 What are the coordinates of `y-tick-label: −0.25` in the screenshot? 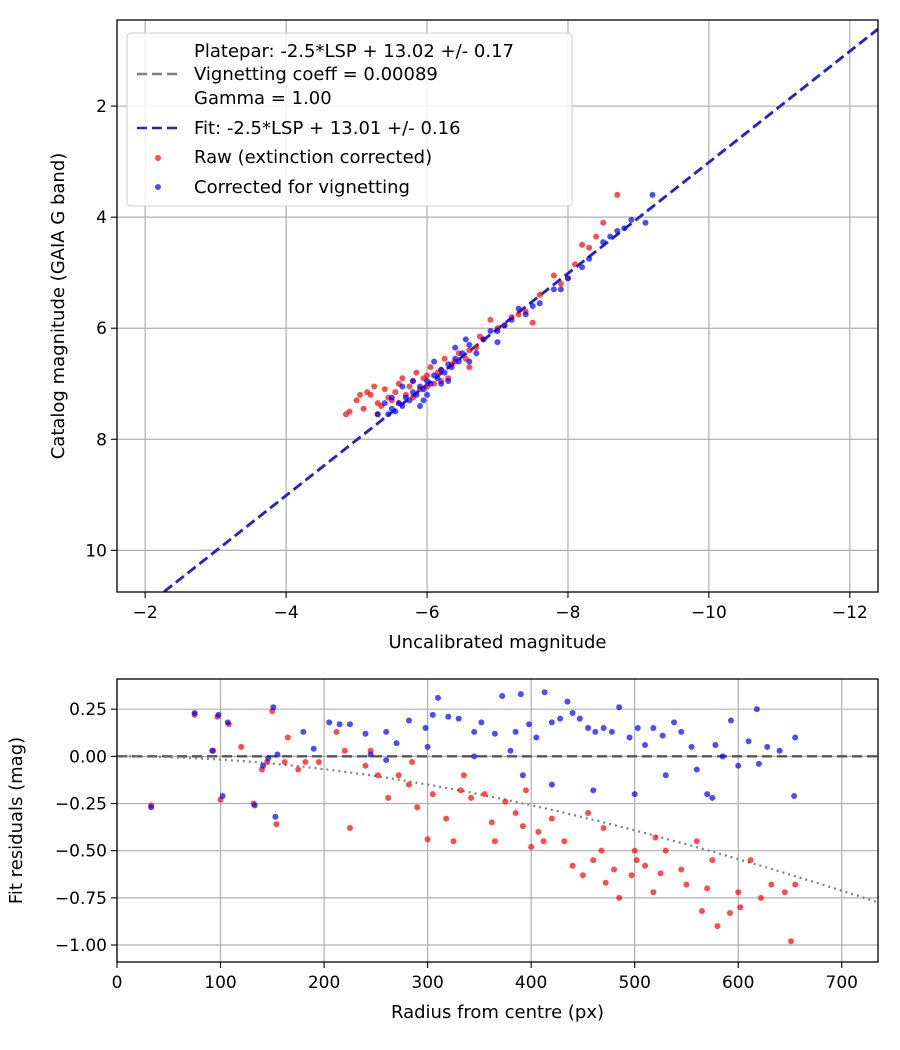 It's located at (81, 805).